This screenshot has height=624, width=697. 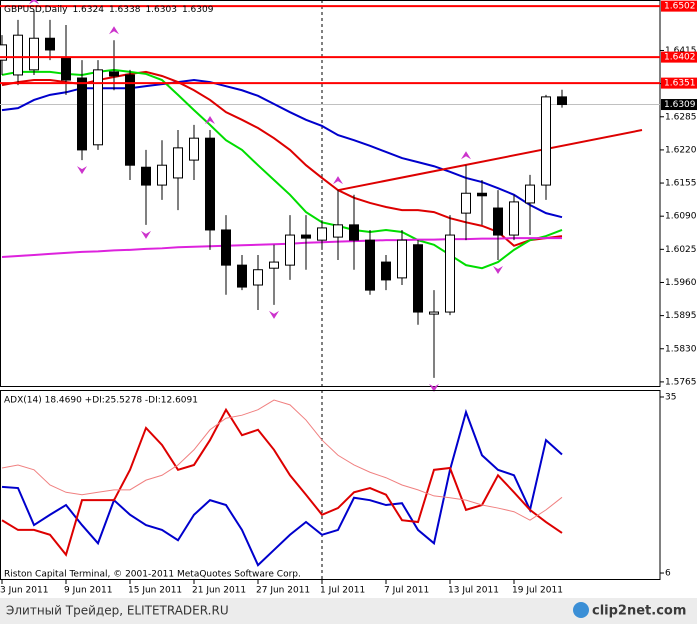 What do you see at coordinates (406, 591) in the screenshot?
I see `x-tick-label: 7 Jul 2011` at bounding box center [406, 591].